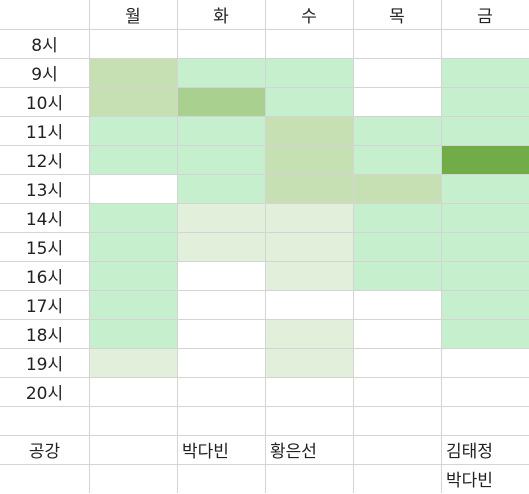 This screenshot has height=494, width=529. Describe the element at coordinates (44, 14) in the screenshot. I see `header-corner` at that location.